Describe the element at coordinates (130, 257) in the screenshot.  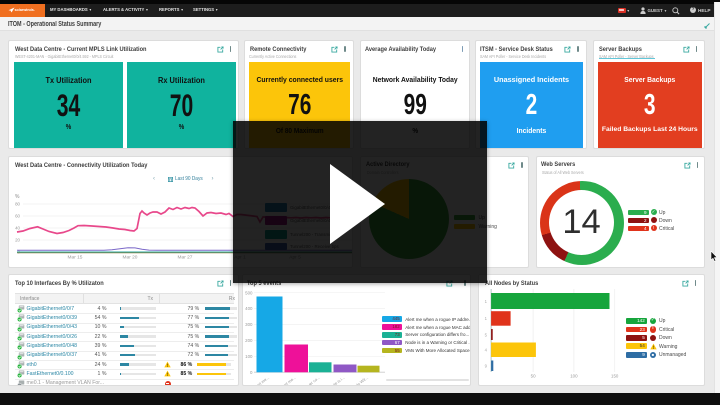
I see `svg-text: Mar 20` at that location.